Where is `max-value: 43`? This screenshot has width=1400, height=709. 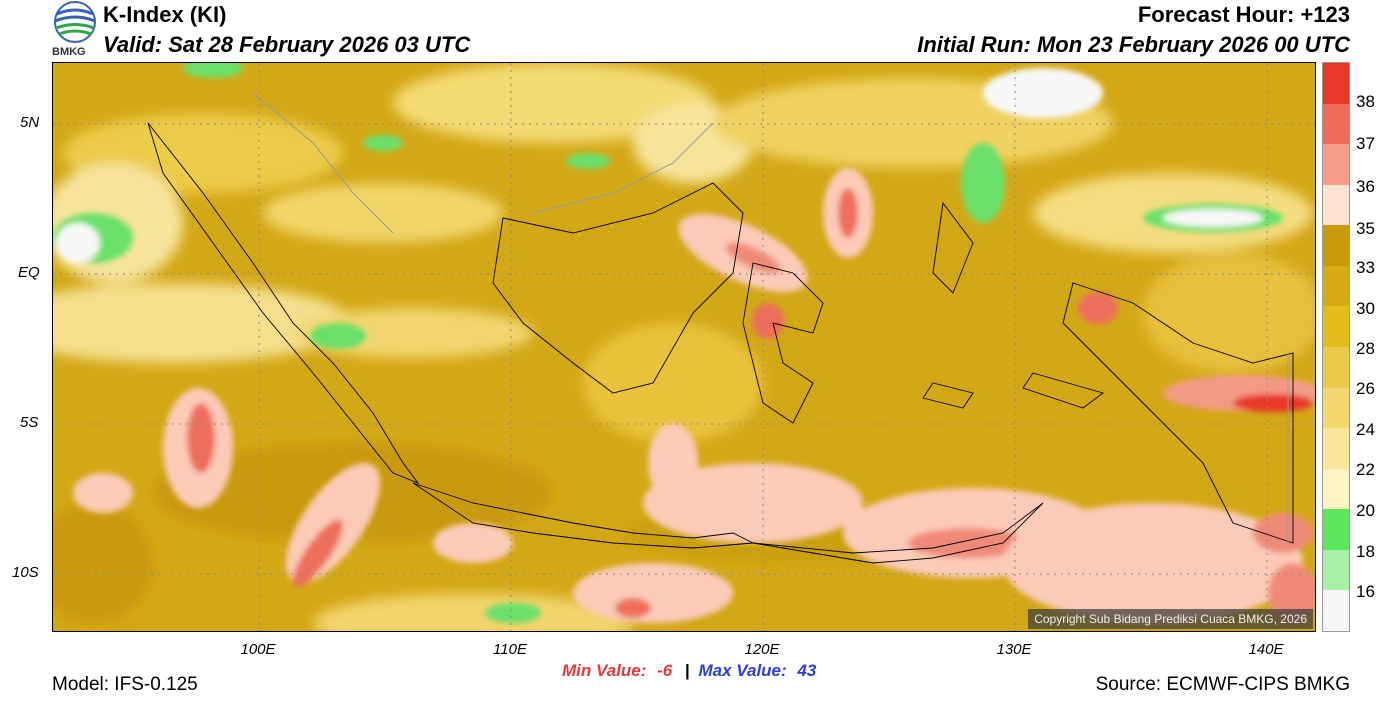 max-value: 43 is located at coordinates (807, 670).